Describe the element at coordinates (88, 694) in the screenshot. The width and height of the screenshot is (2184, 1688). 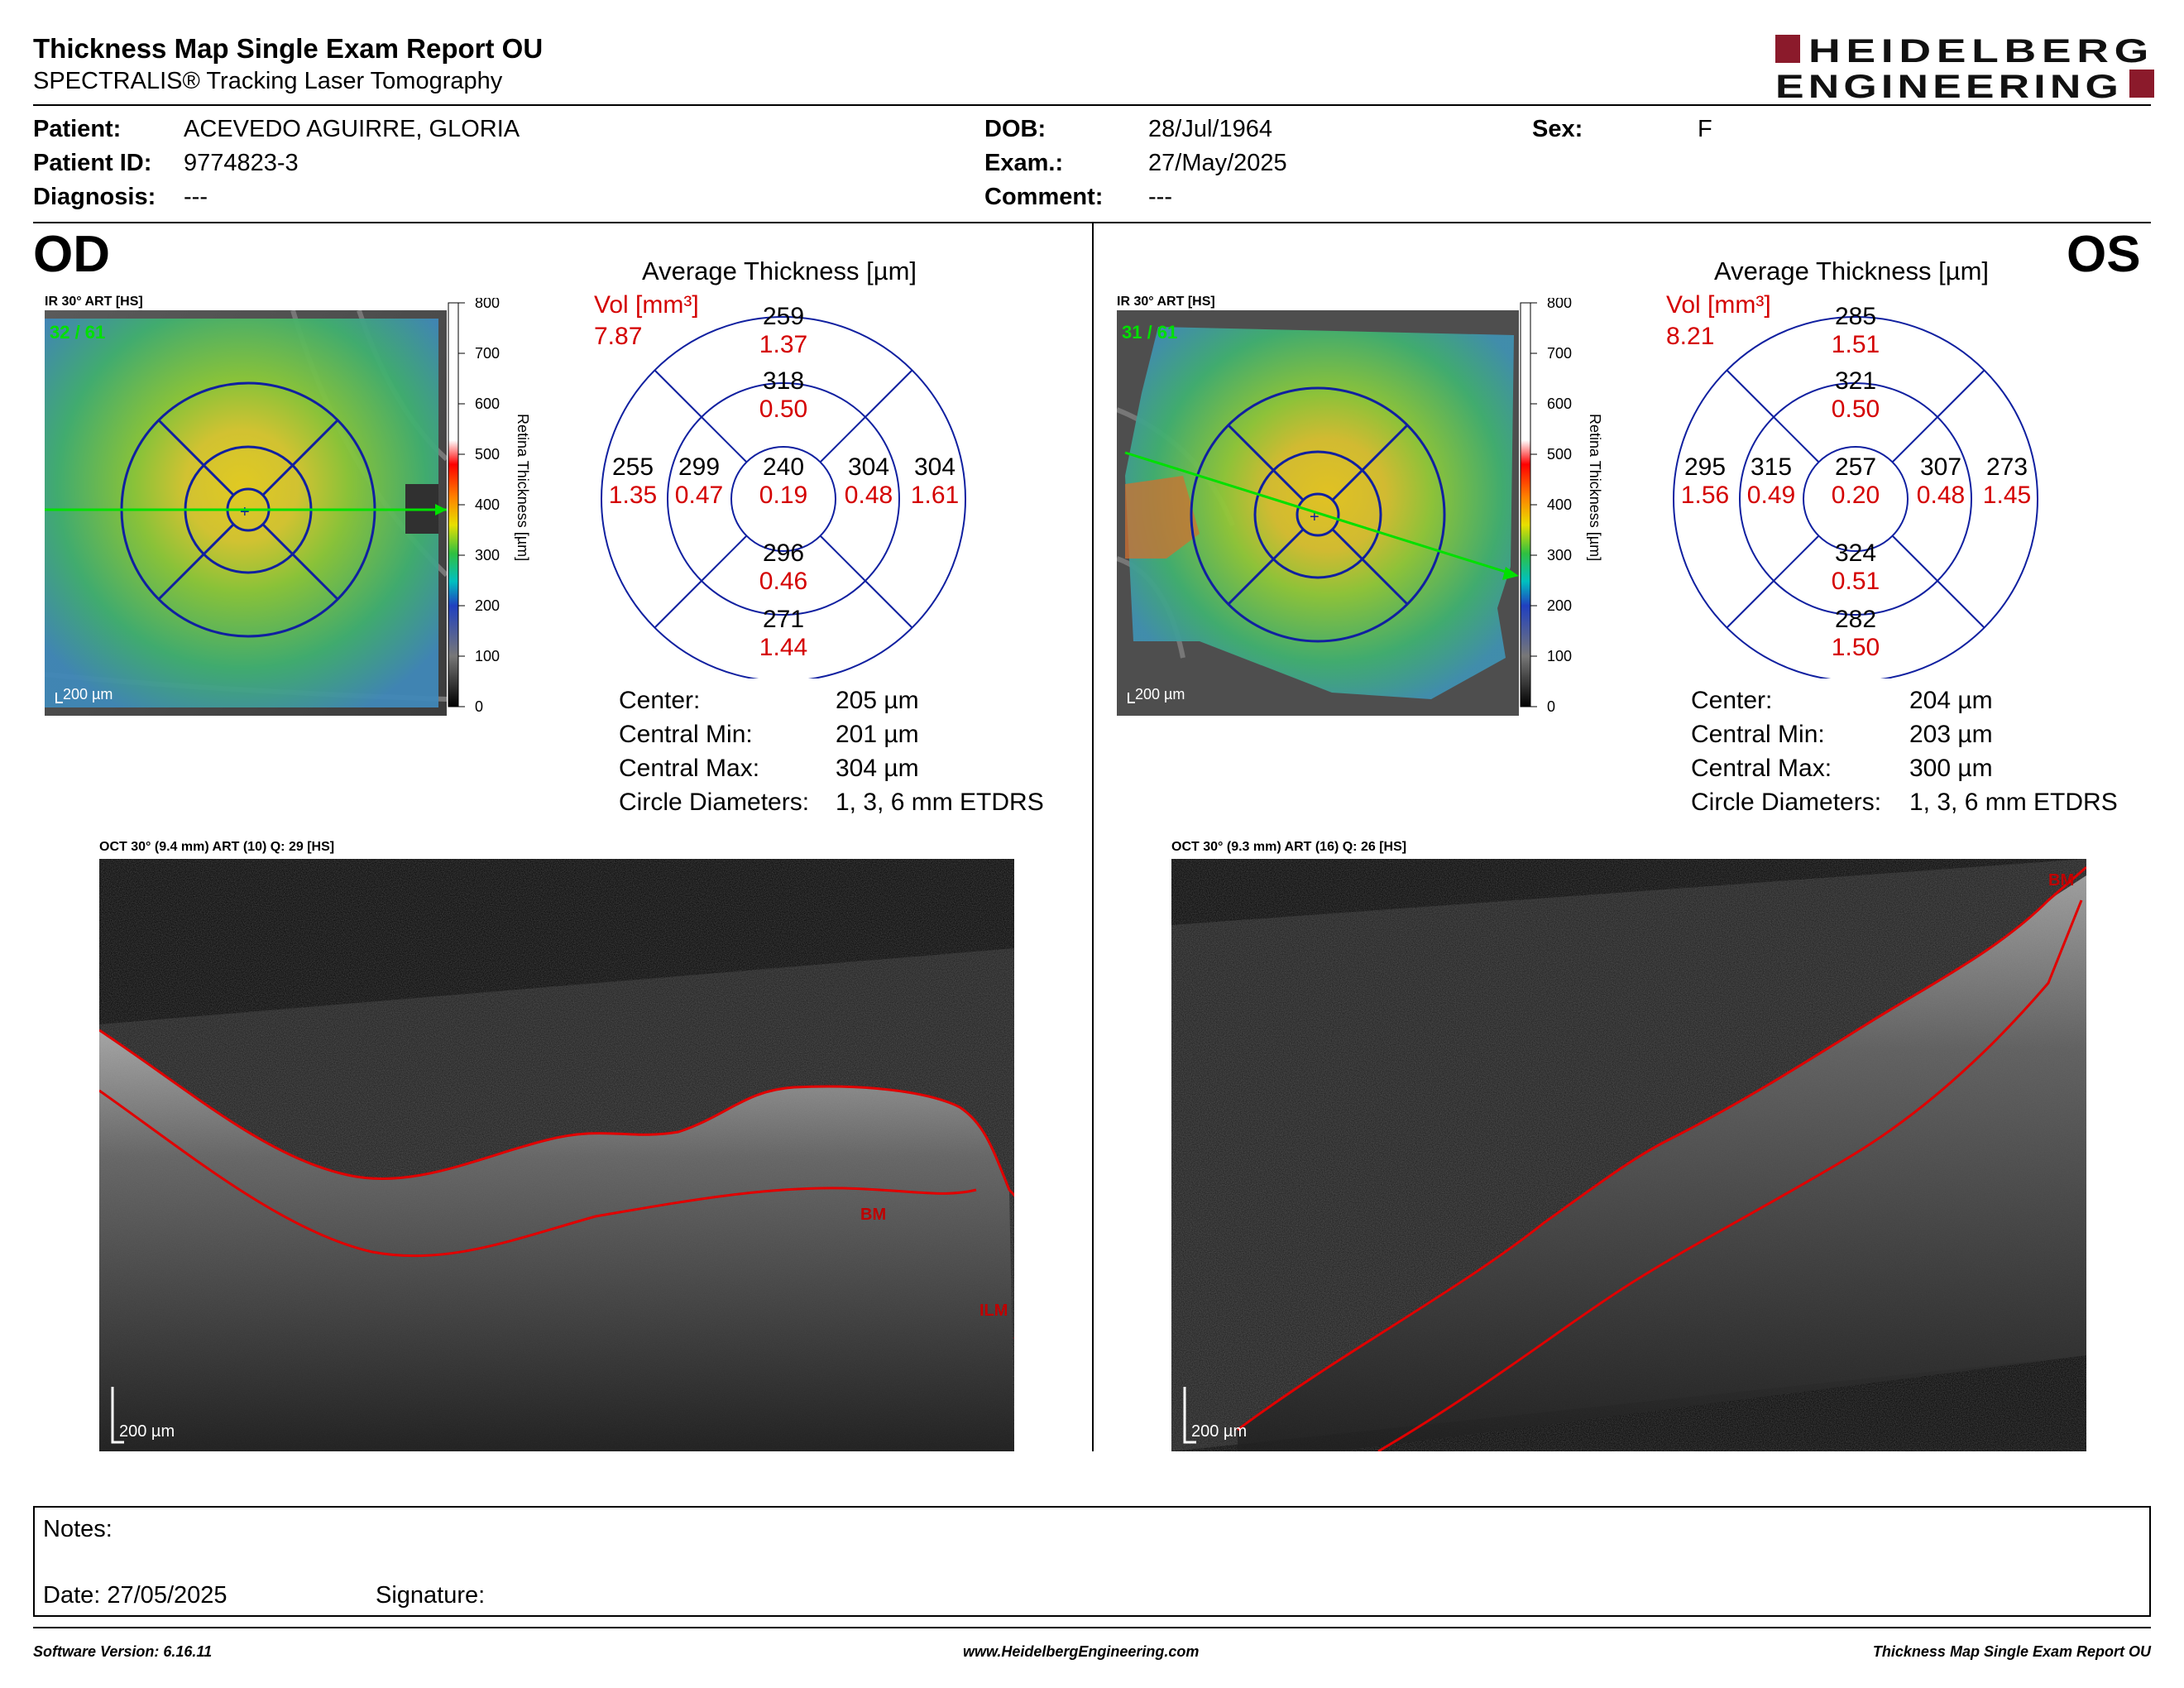
I see `od-map-scale: 200 µm` at that location.